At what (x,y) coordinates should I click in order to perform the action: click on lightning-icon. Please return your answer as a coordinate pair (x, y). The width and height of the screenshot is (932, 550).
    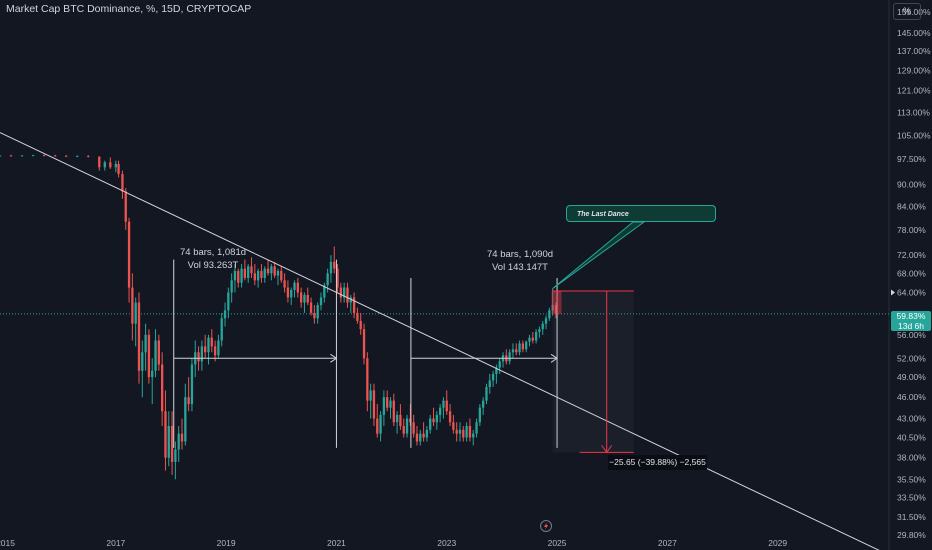
    Looking at the image, I should click on (546, 526).